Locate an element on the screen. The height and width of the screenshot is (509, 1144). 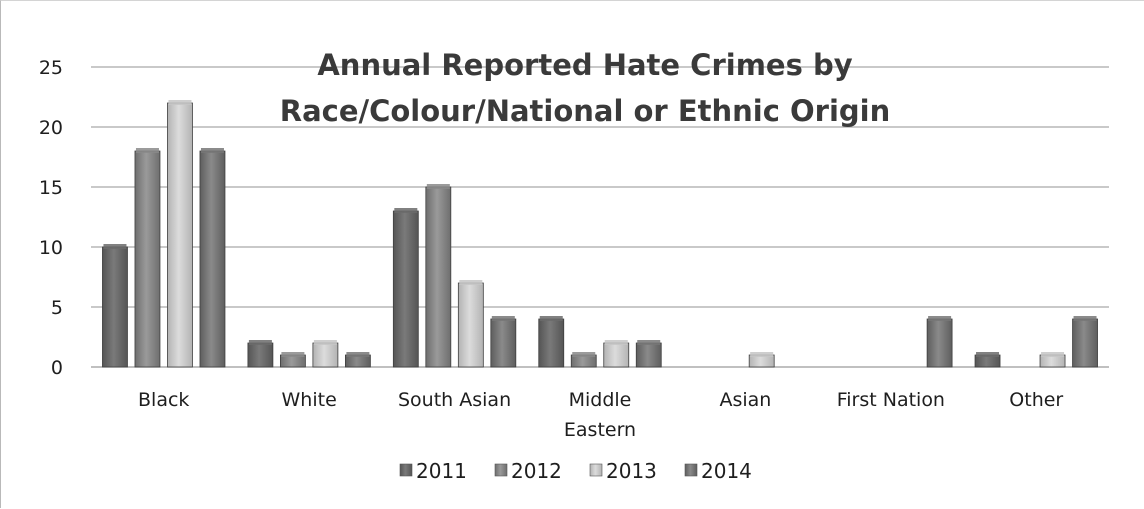
legend-label: 2014 is located at coordinates (726, 471).